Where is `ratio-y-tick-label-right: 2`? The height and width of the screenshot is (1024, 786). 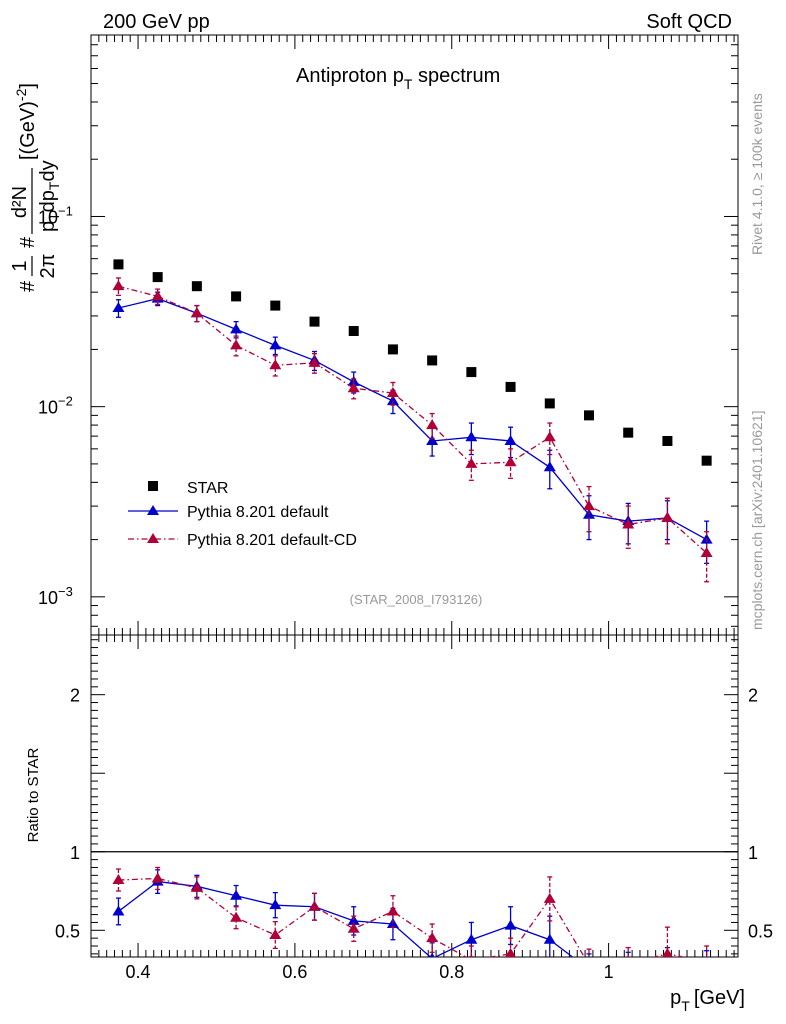
ratio-y-tick-label-right: 2 is located at coordinates (753, 696).